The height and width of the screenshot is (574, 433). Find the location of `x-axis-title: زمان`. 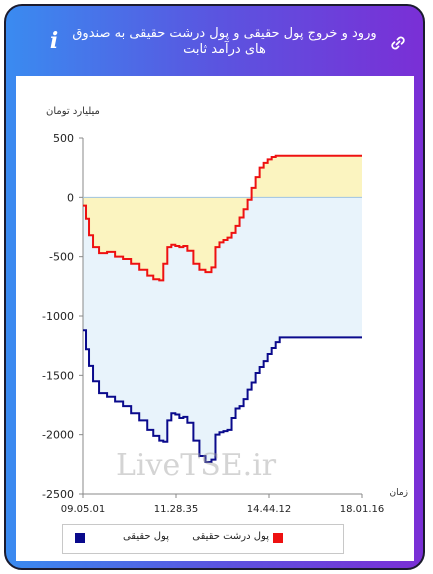

x-axis-title: زمان is located at coordinates (398, 493).